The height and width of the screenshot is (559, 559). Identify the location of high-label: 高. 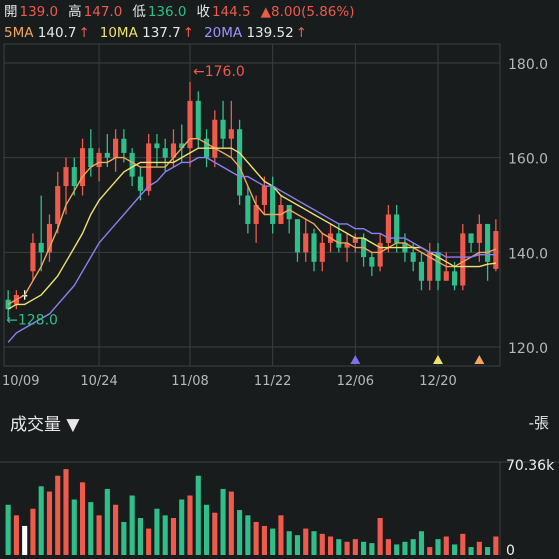
(75, 12).